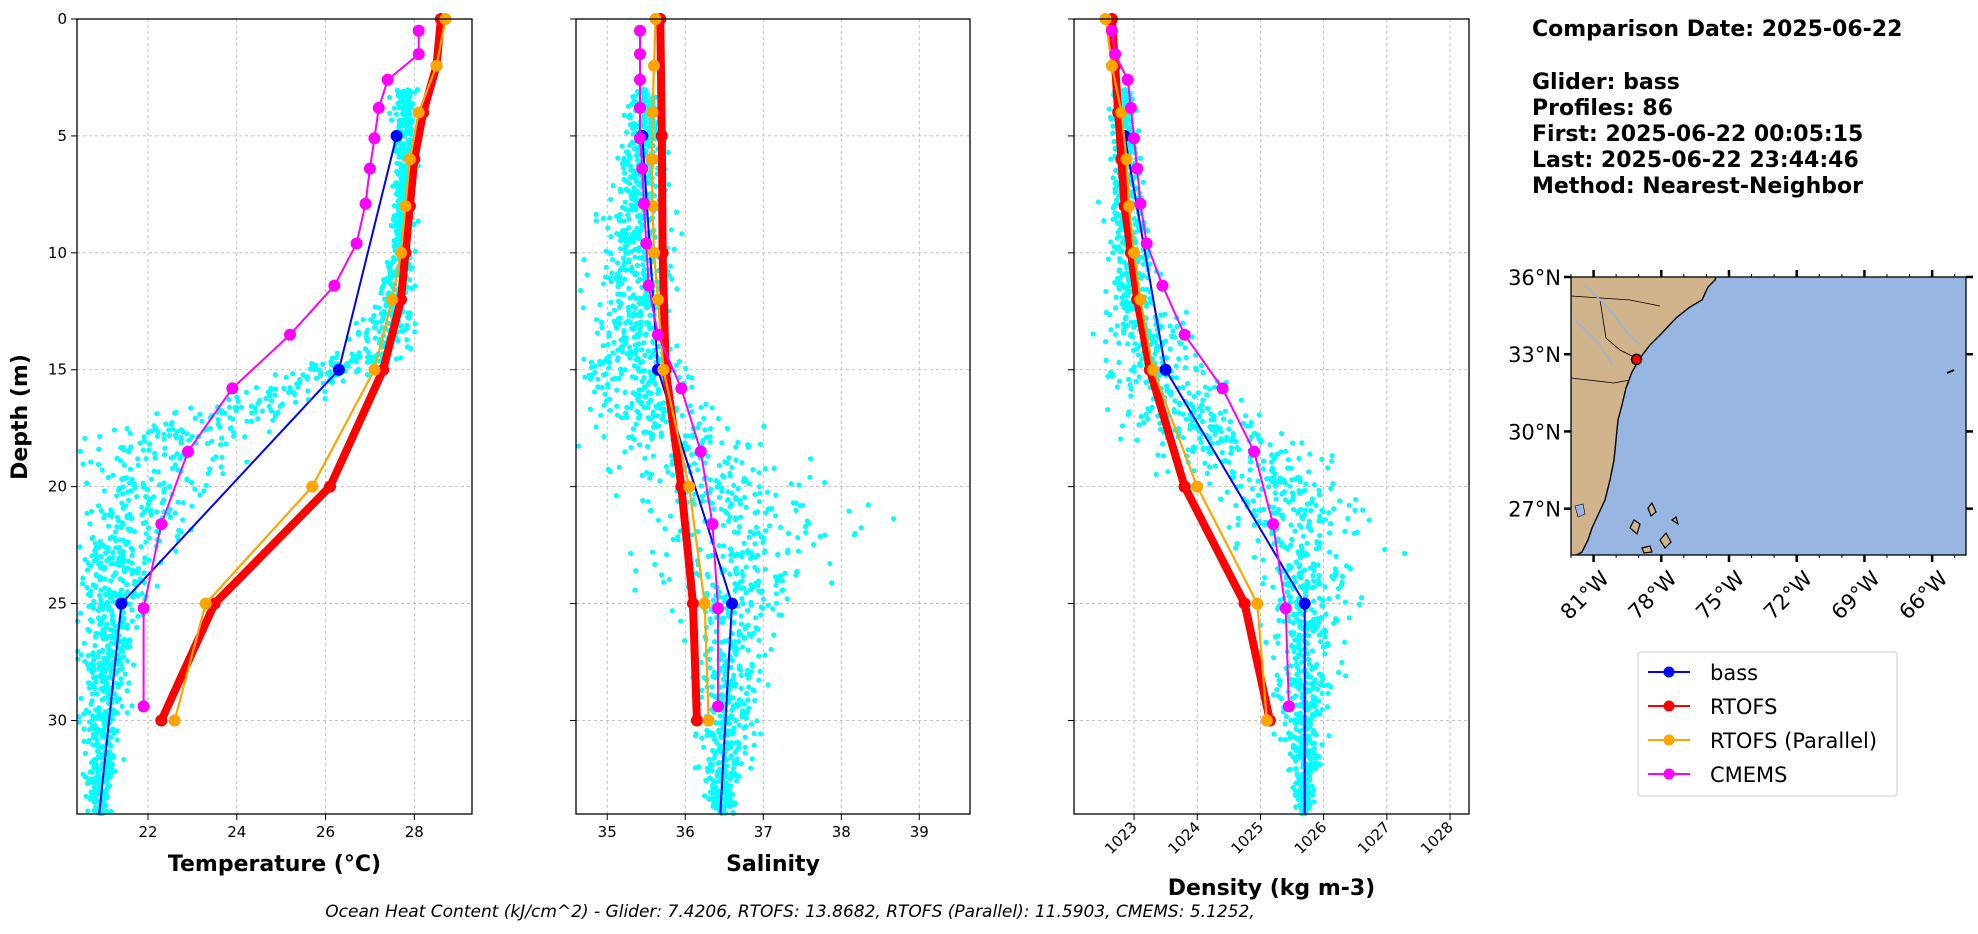 Image resolution: width=1978 pixels, height=934 pixels. I want to click on temperature-xtick-label: 26, so click(325, 832).